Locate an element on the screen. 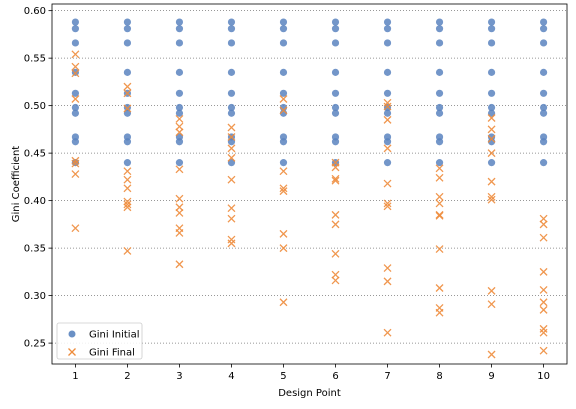  x-tick-label: 7 is located at coordinates (387, 376).